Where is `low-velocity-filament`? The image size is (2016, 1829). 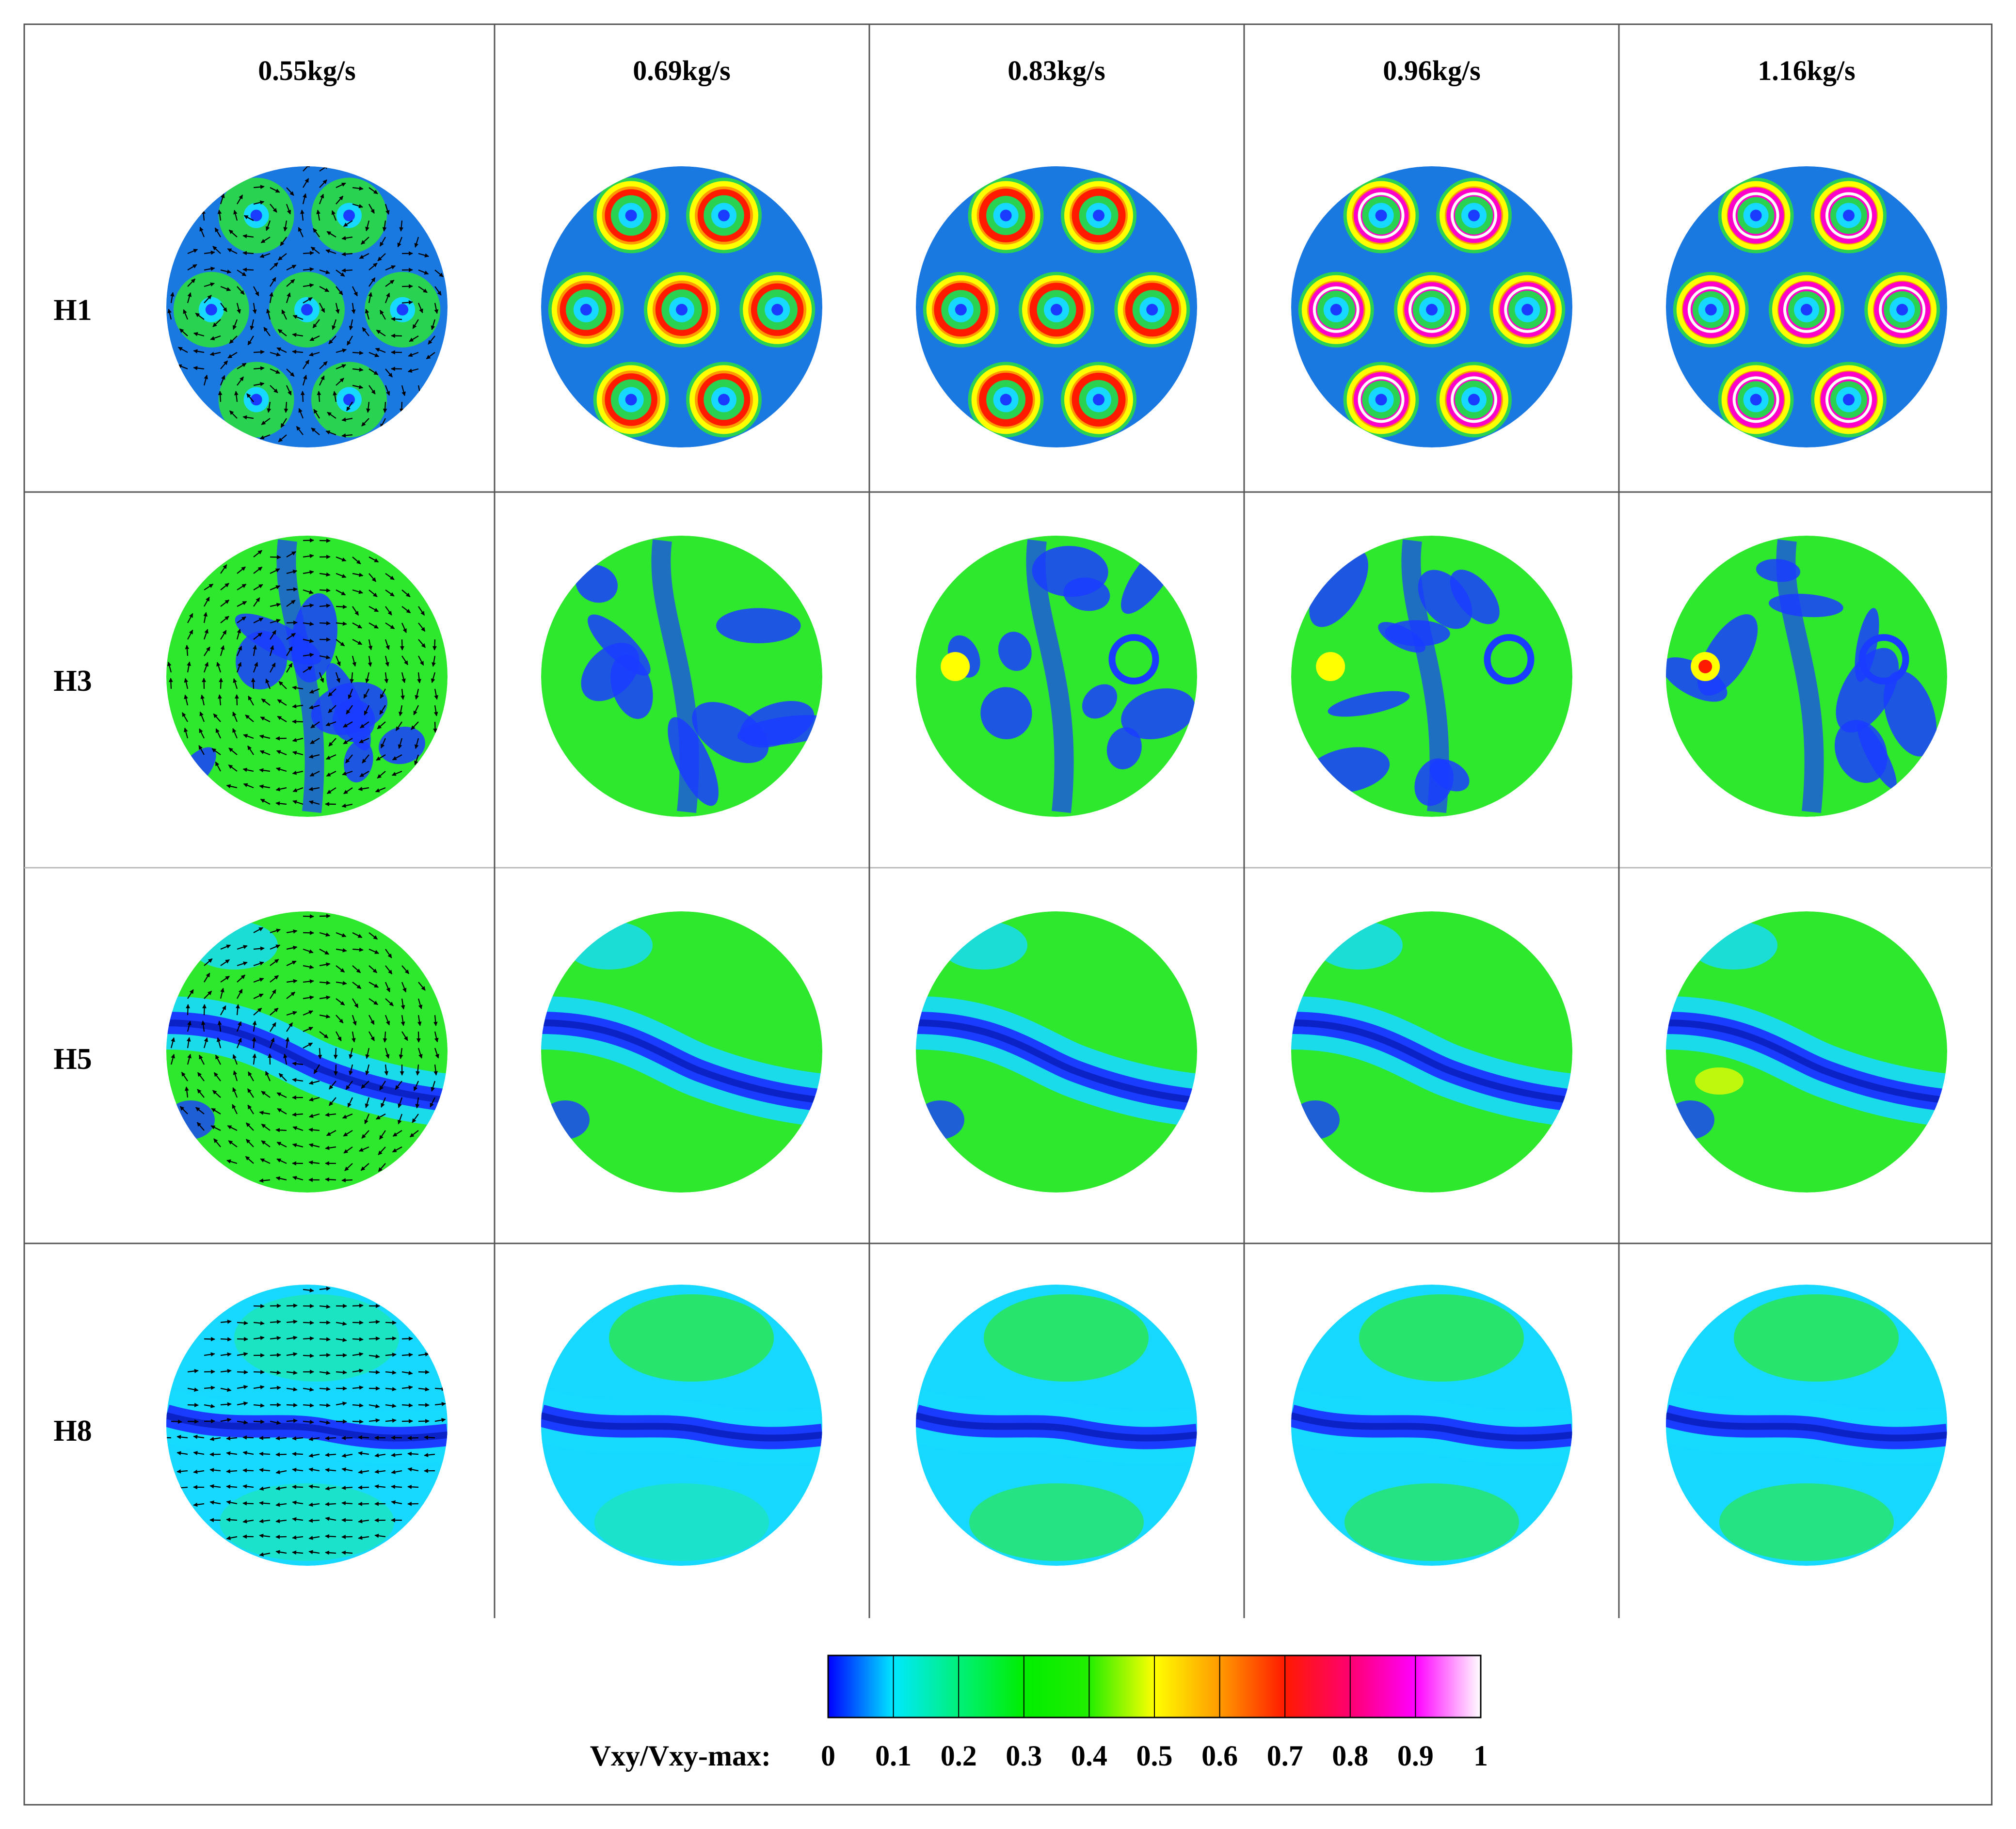 low-velocity-filament is located at coordinates (1050, 676).